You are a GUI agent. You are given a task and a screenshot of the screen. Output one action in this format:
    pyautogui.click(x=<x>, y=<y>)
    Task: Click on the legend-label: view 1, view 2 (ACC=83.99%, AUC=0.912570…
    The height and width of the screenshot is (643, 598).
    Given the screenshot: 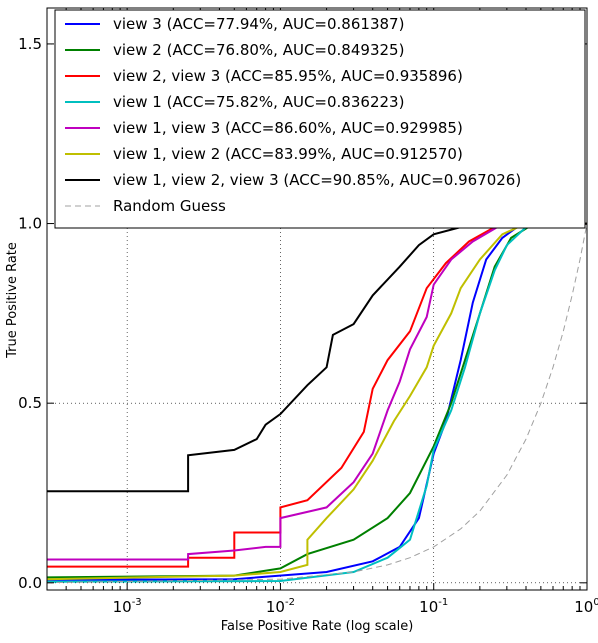 What is the action you would take?
    pyautogui.click(x=288, y=154)
    